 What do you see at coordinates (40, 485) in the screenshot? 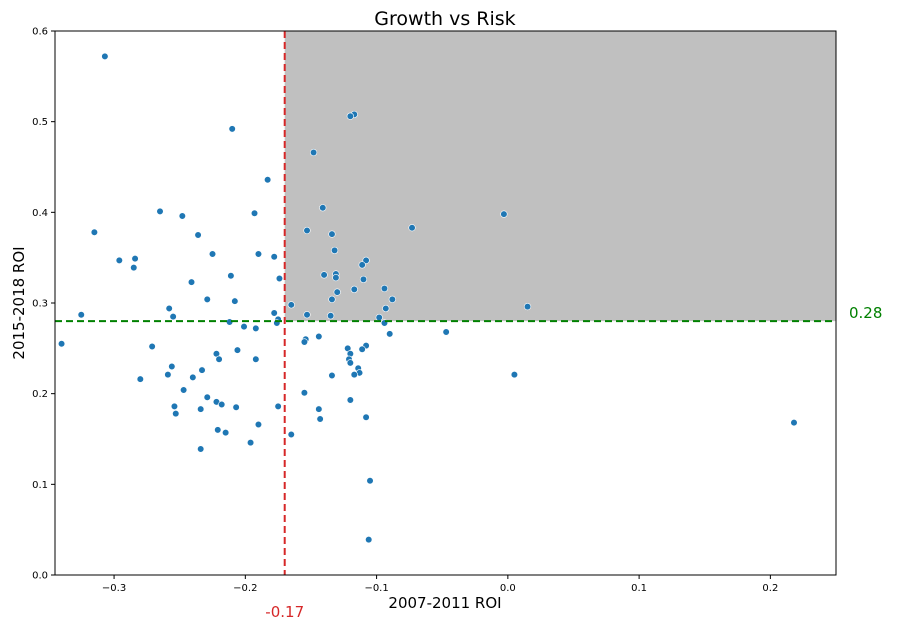
I see `y-tick-label: 0.1` at bounding box center [40, 485].